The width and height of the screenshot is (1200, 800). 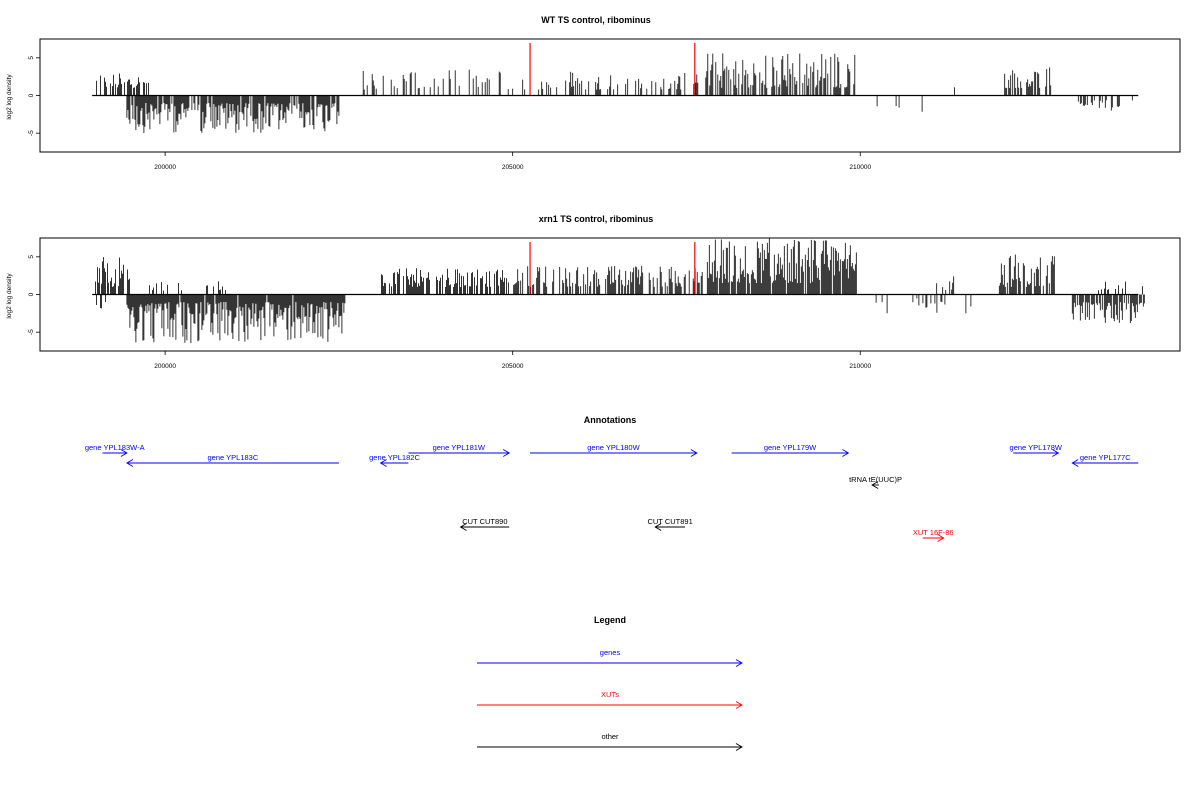 I want to click on xrn1-x-tick-label: 205000, so click(x=513, y=366).